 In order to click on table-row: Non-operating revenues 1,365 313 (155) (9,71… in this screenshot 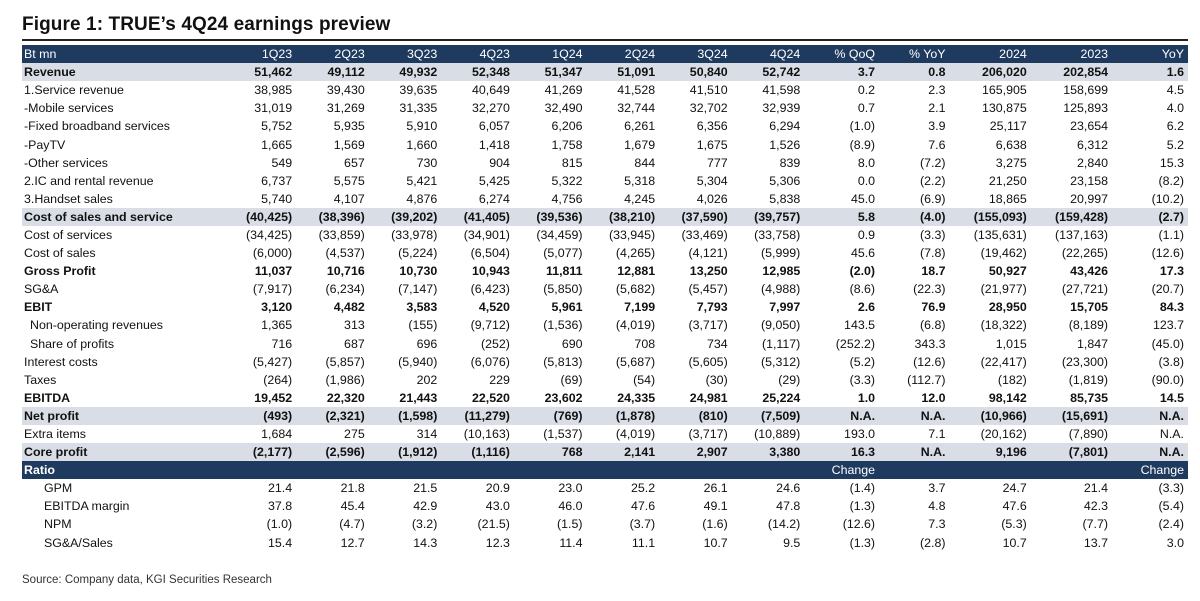, I will do `click(605, 325)`.